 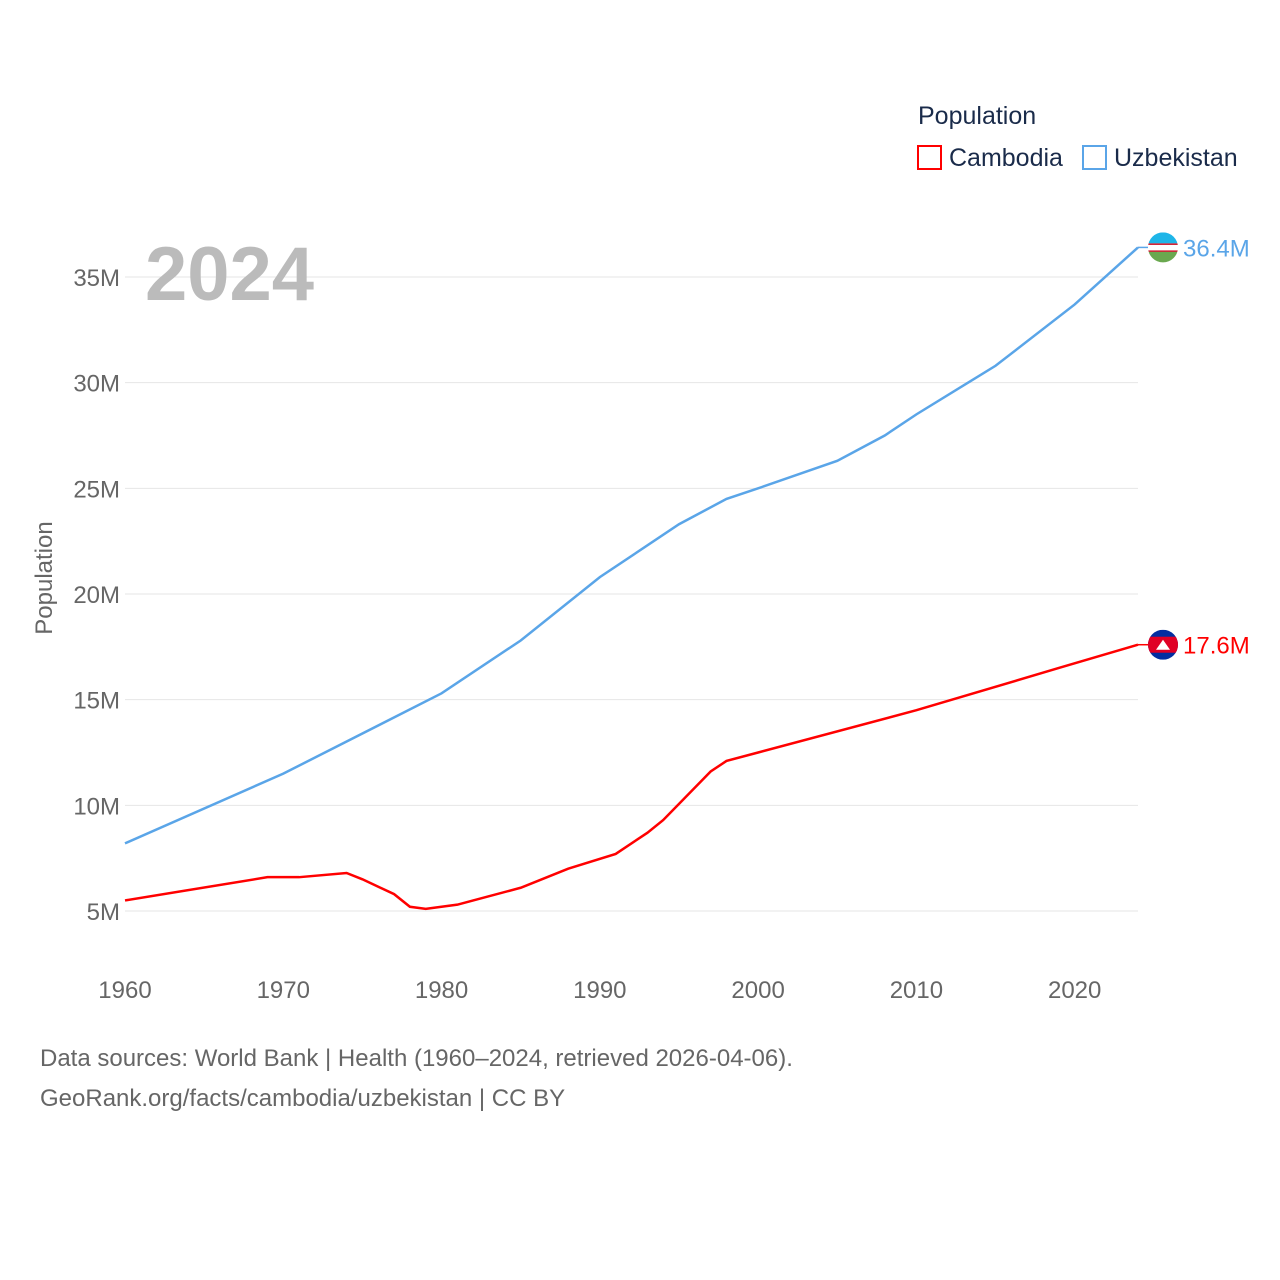 I want to click on x-tick-label: 2000, so click(x=757, y=990).